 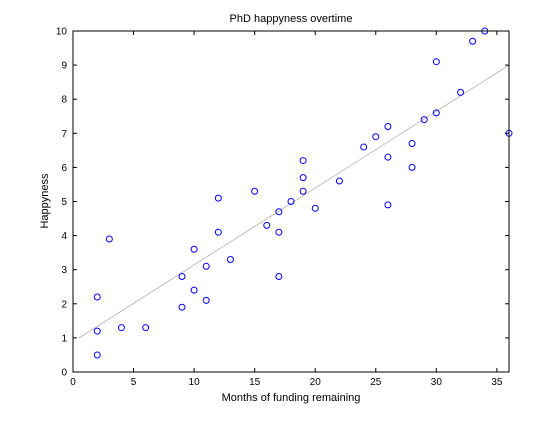 What do you see at coordinates (291, 19) in the screenshot?
I see `chart-title: PhD happyness overtime` at bounding box center [291, 19].